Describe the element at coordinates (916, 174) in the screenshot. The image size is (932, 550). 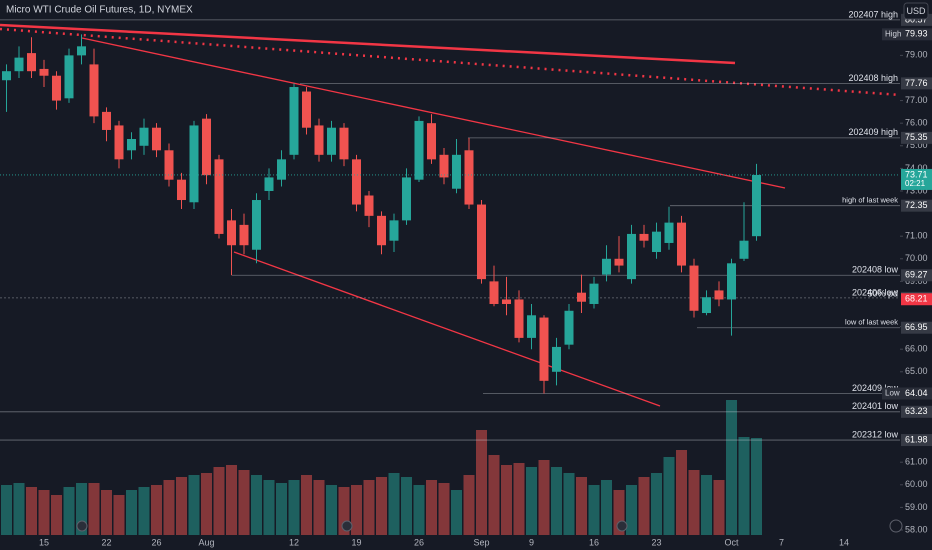
I see `last-price: 73.71` at that location.